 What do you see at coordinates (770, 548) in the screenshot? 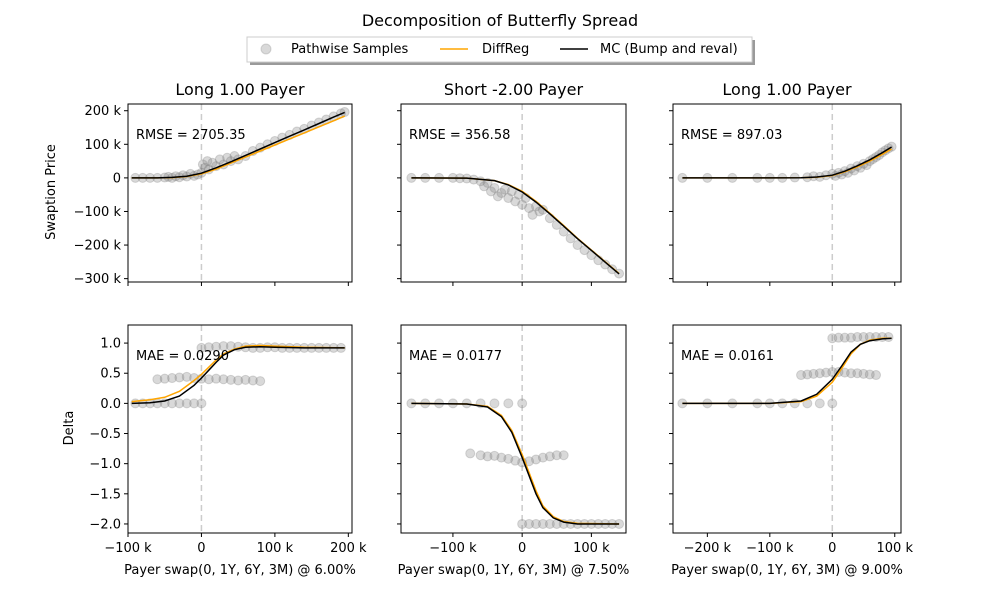
I see `x-tick-label: −100 k` at bounding box center [770, 548].